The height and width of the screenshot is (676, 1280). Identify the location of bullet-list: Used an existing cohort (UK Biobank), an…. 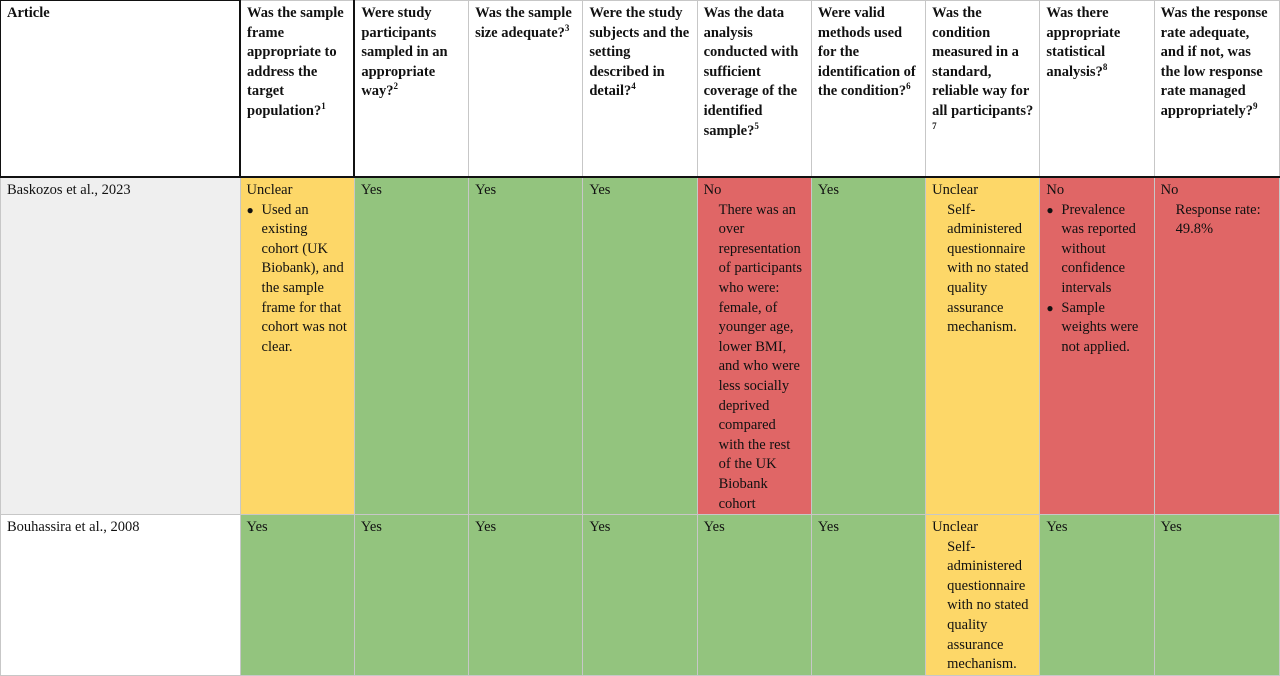
(297, 279).